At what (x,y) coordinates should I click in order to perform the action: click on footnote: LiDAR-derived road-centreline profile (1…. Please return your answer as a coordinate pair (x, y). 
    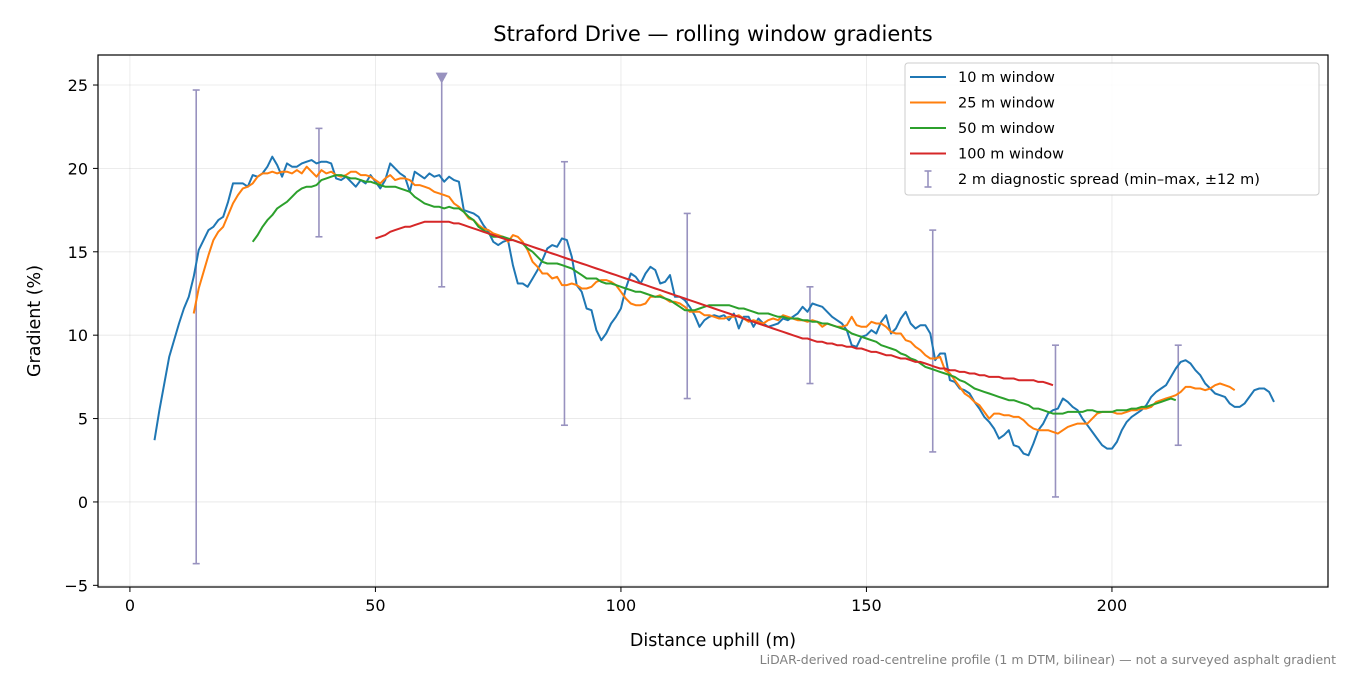
    Looking at the image, I should click on (1048, 659).